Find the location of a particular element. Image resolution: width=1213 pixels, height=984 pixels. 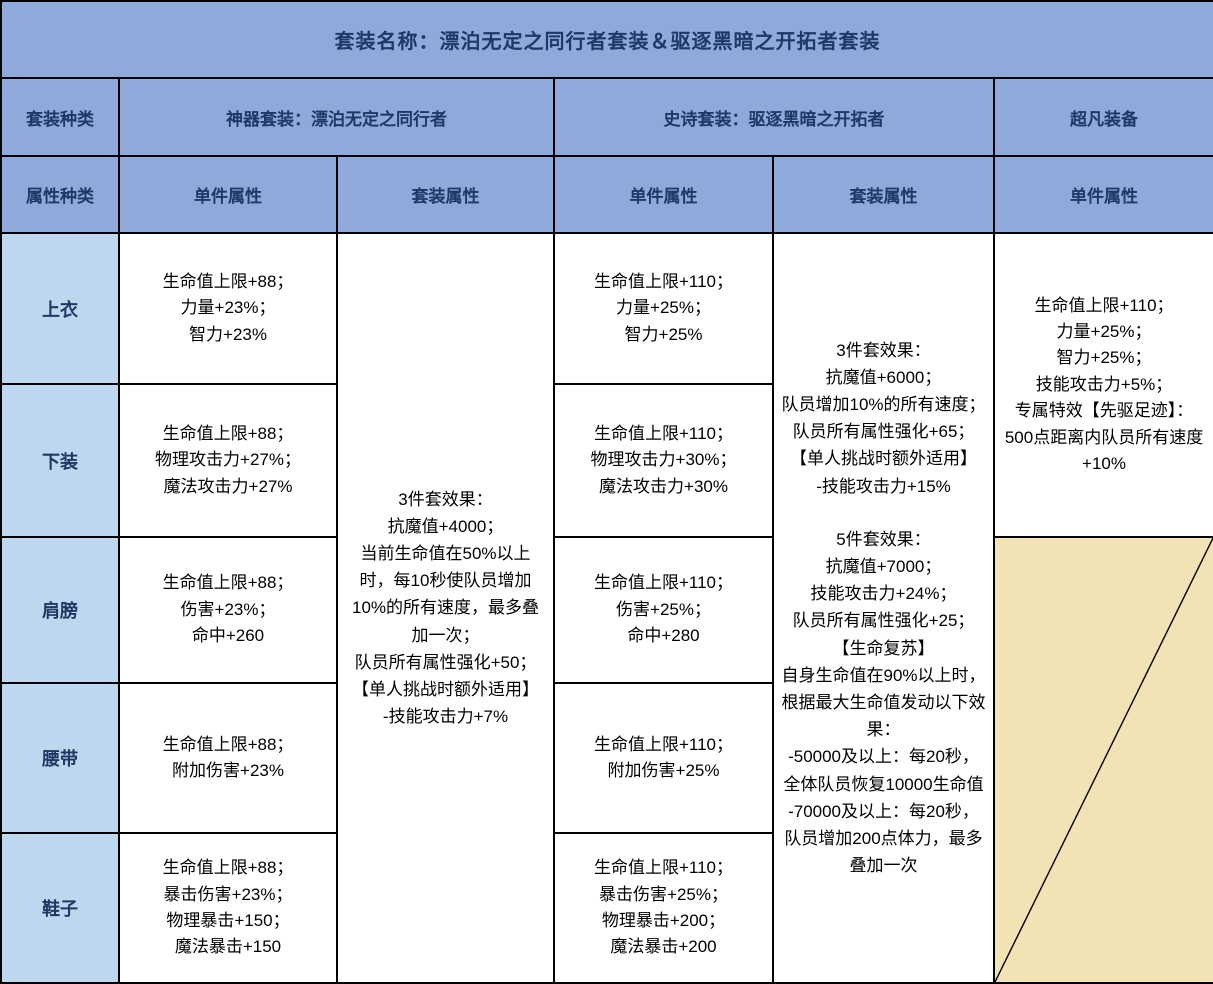

attr-type-row: 属性种类 单件属性 套装属性 单件属性 套装属性 单件属性 is located at coordinates (606, 194).